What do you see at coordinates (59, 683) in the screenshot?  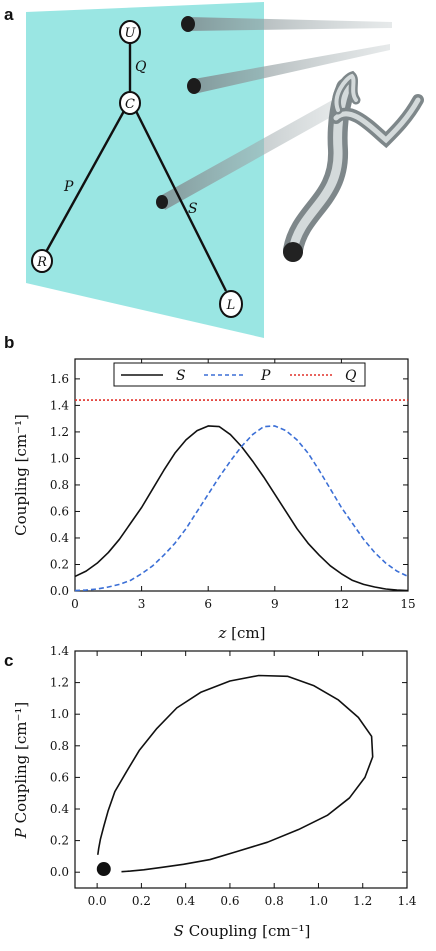 I see `chart-c-y-tick-label: 1.2` at bounding box center [59, 683].